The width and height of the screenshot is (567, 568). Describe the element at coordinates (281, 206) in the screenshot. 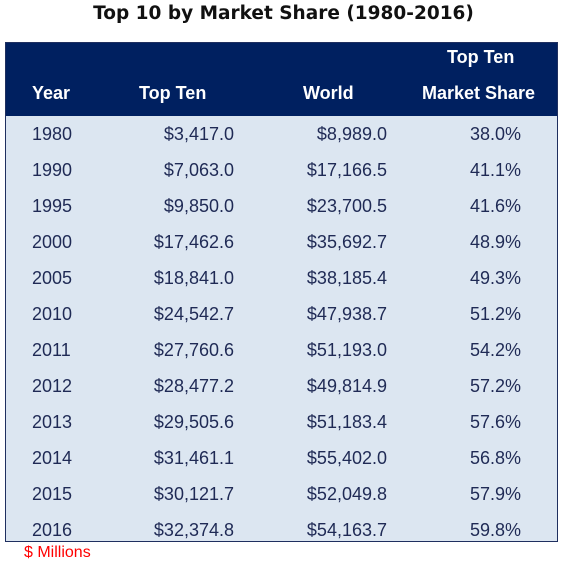

I see `table-row: 1995 $9,850.0 $23,700.5 41.6%` at that location.